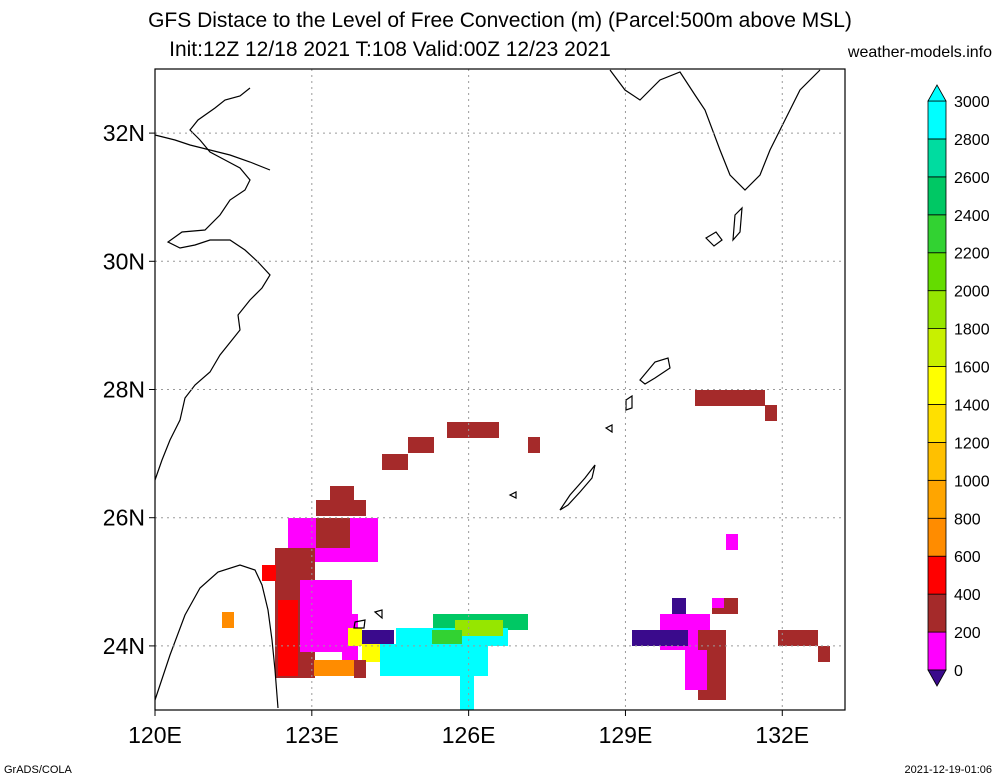 This screenshot has height=779, width=1000. I want to click on coastline-yangtze, so click(212, 152).